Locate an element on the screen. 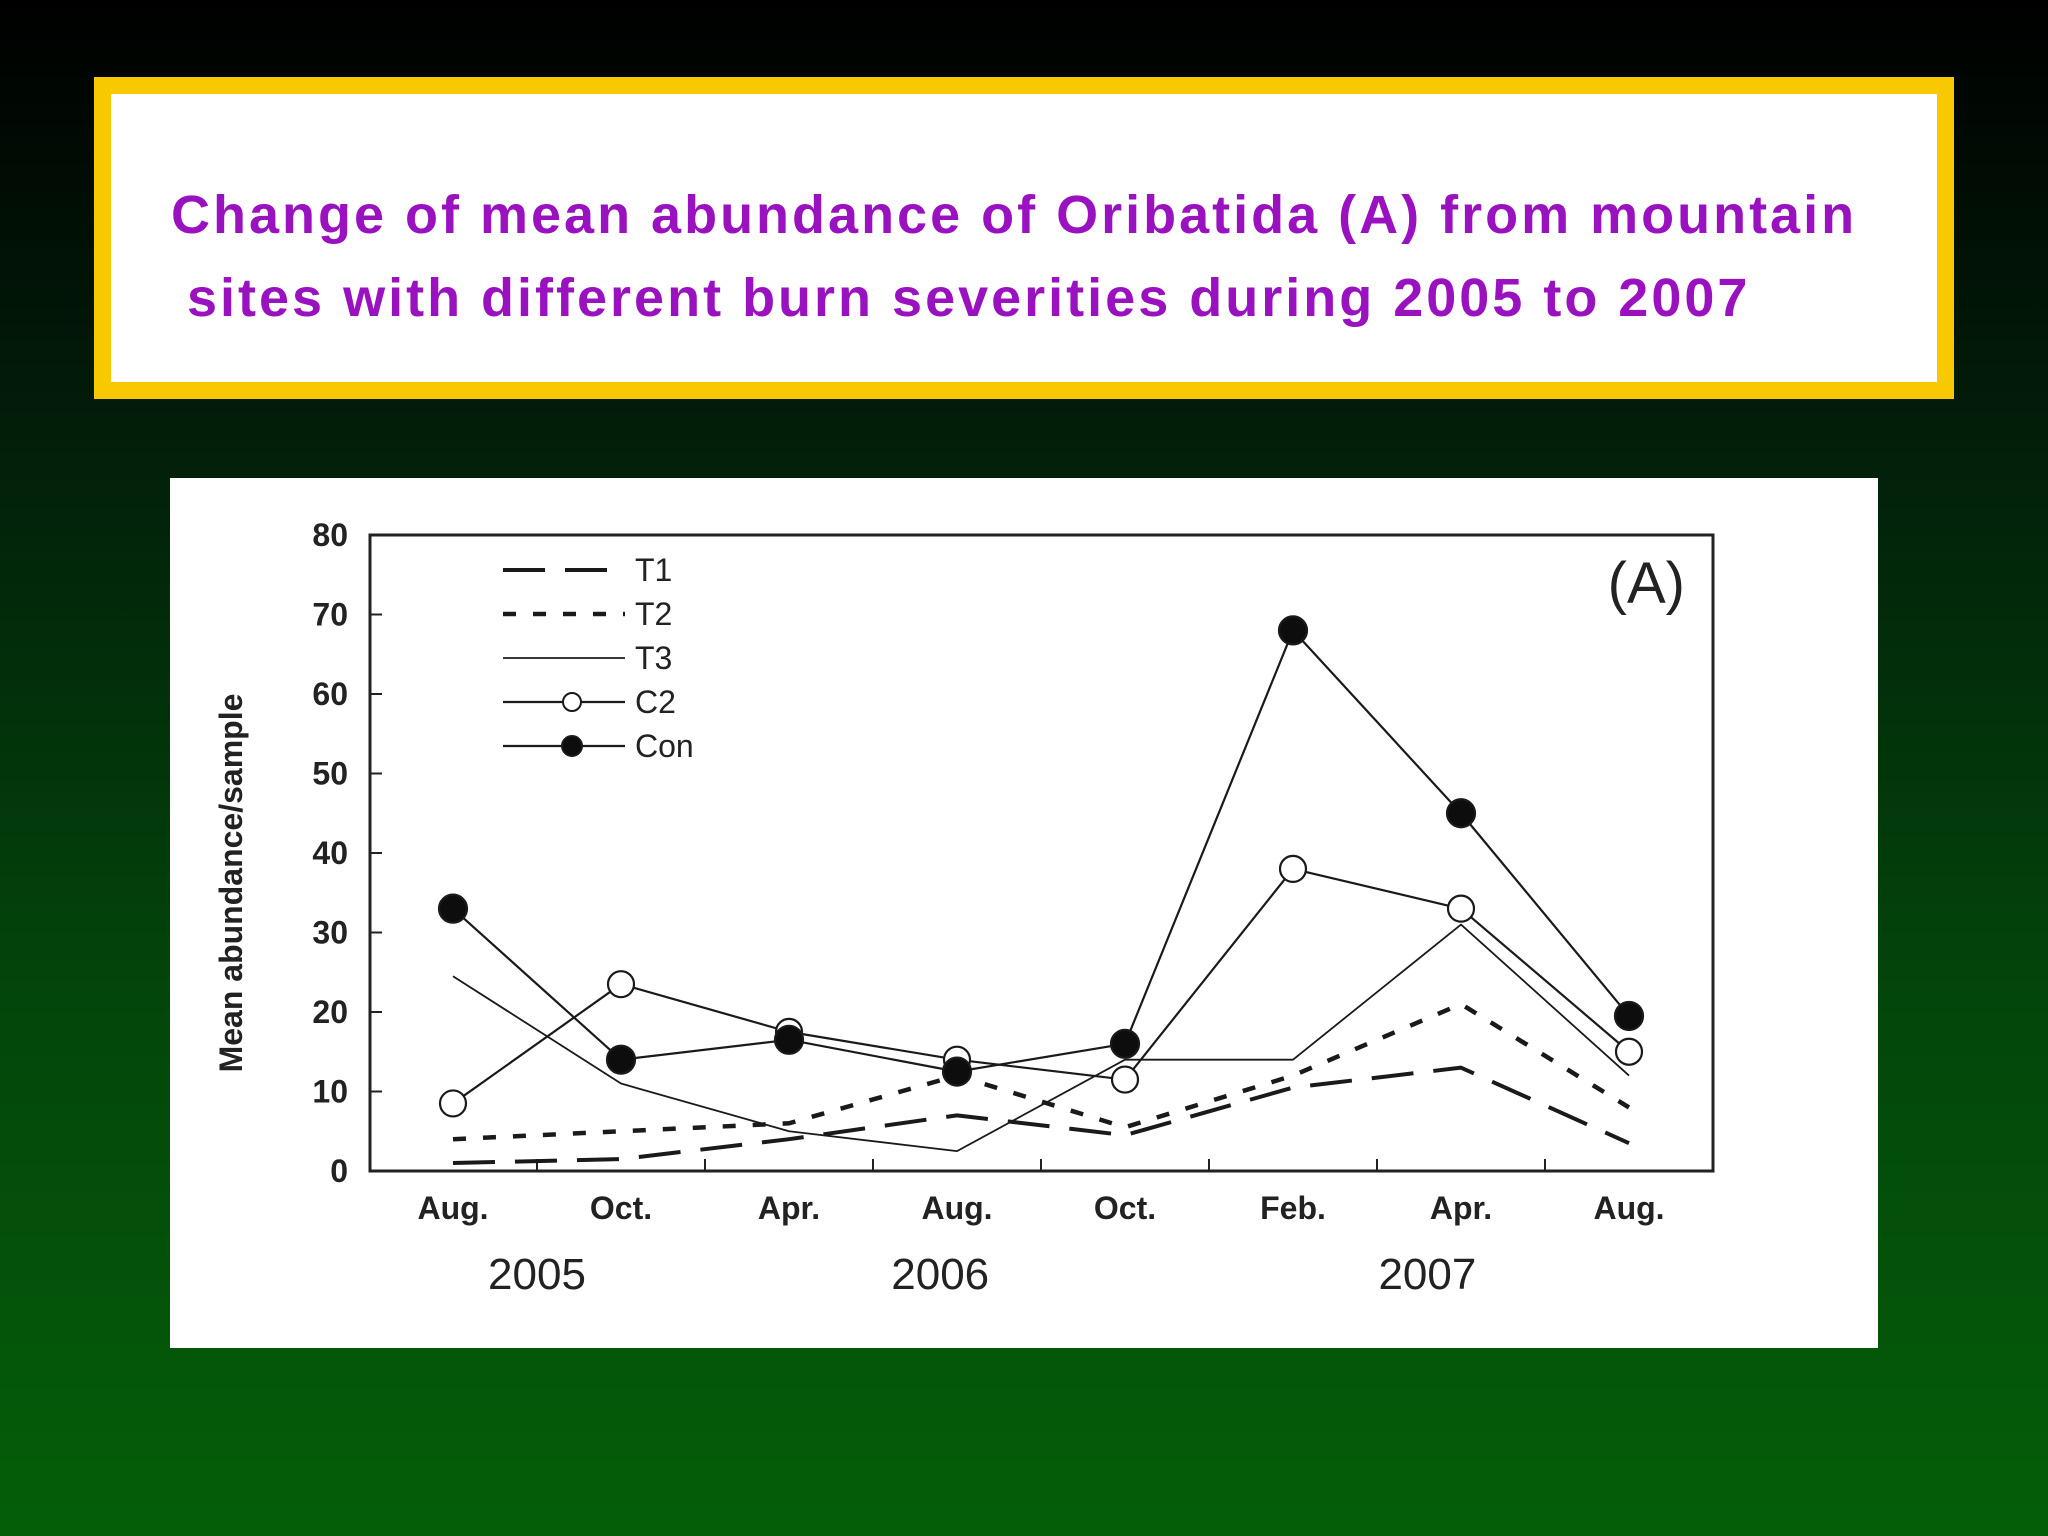 The width and height of the screenshot is (2048, 1536). y-tick-label-80: 80 is located at coordinates (330, 535).